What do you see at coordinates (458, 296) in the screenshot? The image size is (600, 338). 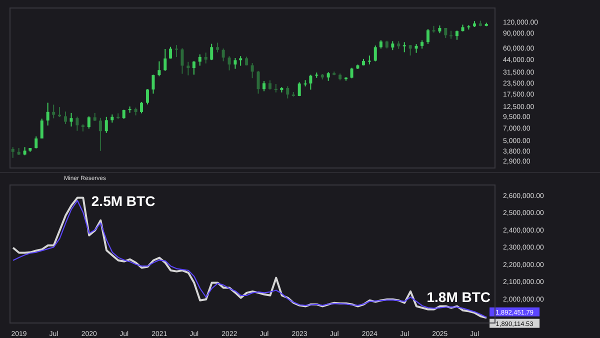 I see `annotation: 1.8M BTC` at bounding box center [458, 296].